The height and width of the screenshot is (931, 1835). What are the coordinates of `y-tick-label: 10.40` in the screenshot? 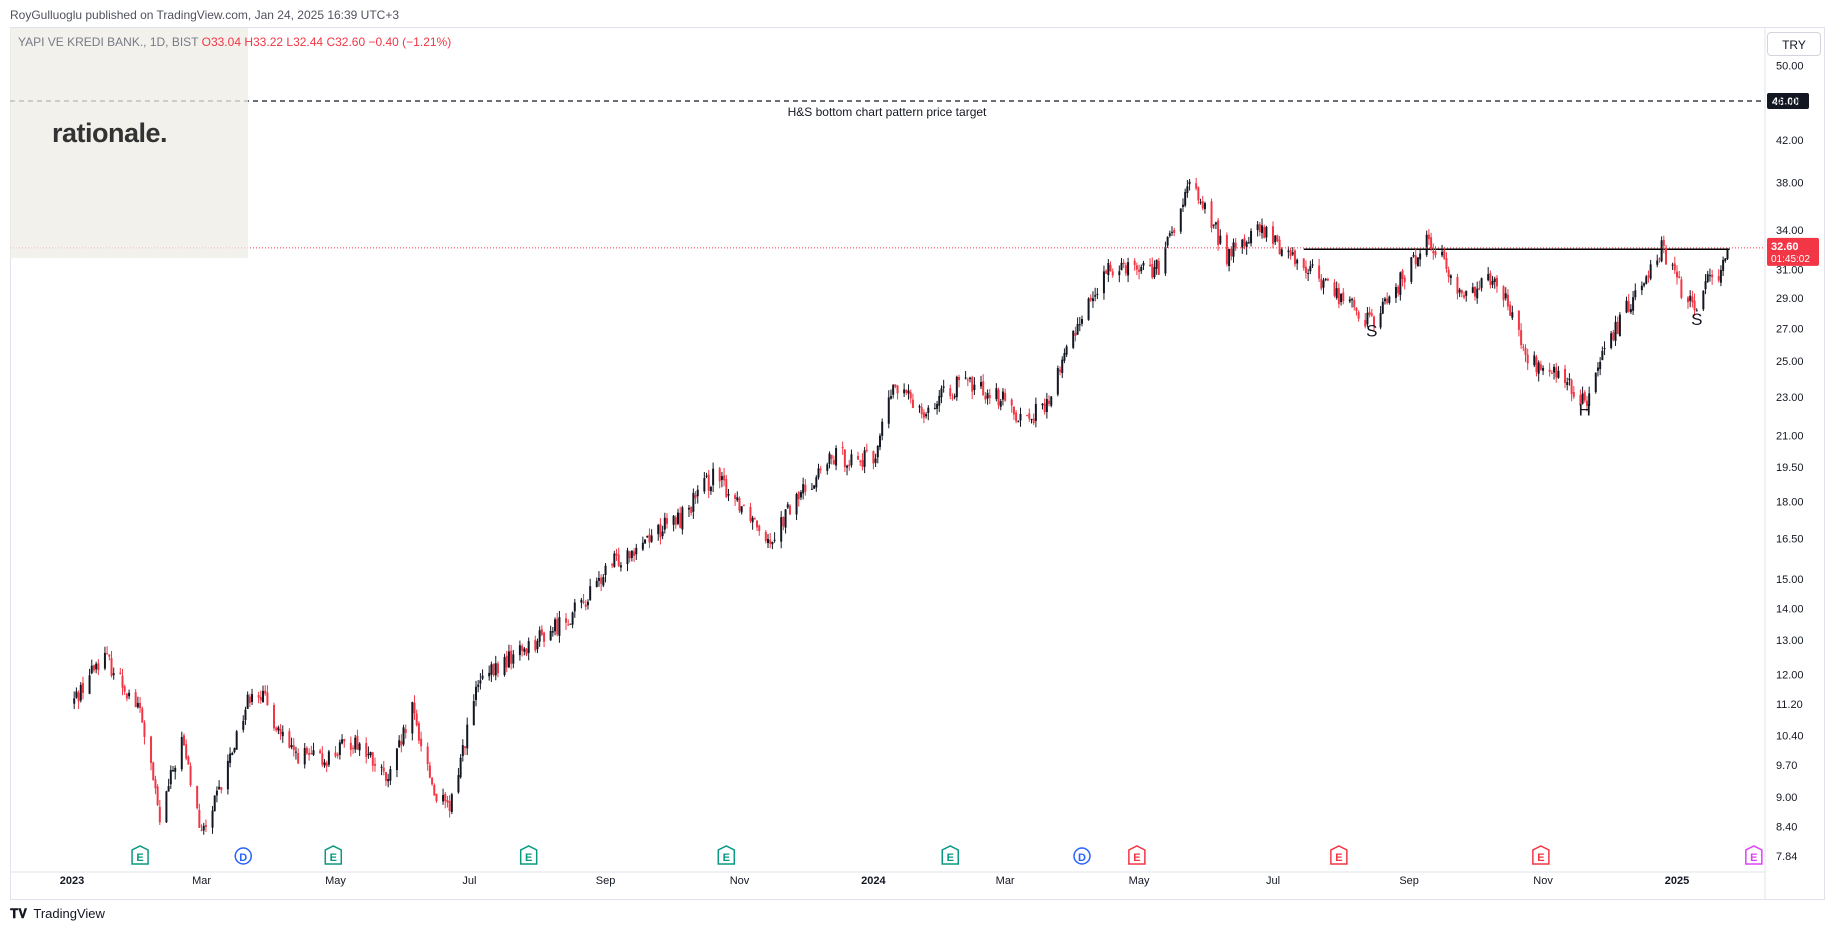 It's located at (1790, 736).